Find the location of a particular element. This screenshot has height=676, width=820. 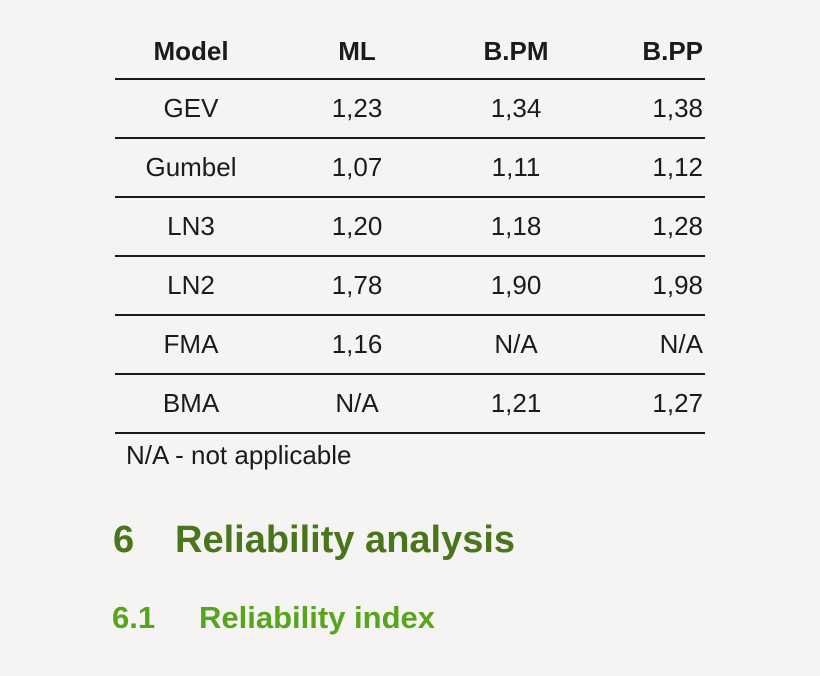

bpp-cell: 1,12 is located at coordinates (645, 168).